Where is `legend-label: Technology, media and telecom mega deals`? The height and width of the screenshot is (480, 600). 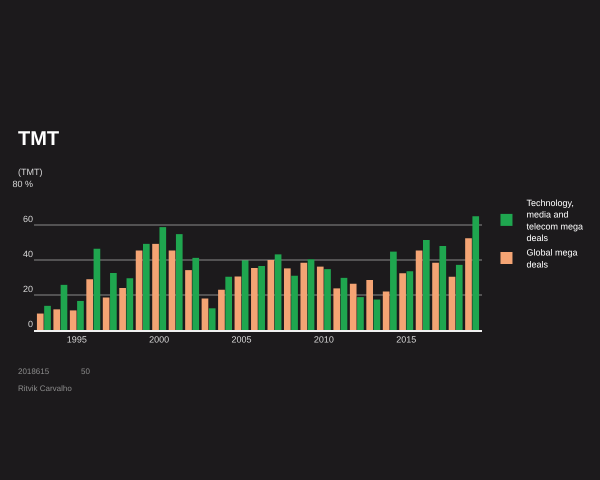
legend-label: Technology, media and telecom mega deals is located at coordinates (555, 220).